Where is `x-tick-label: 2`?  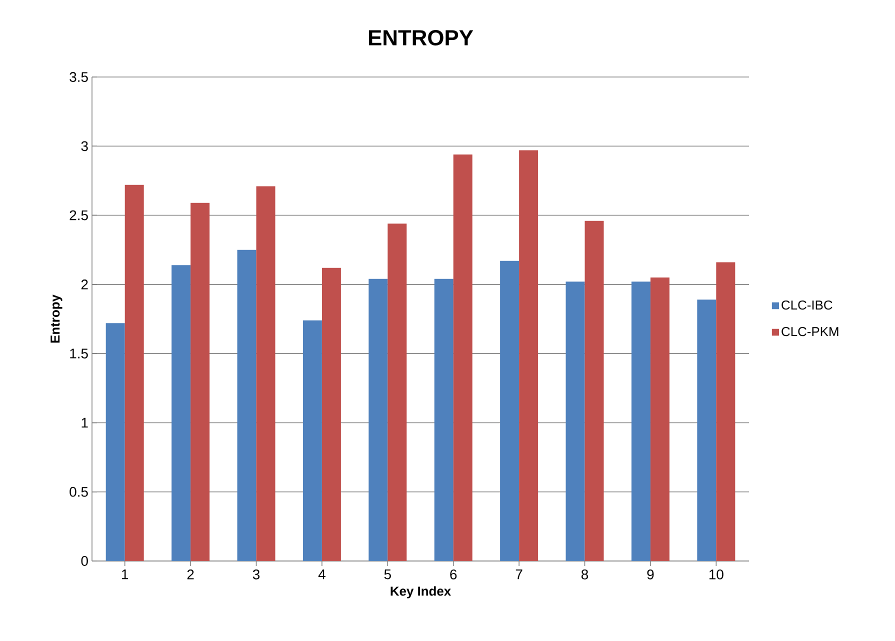
x-tick-label: 2 is located at coordinates (190, 575).